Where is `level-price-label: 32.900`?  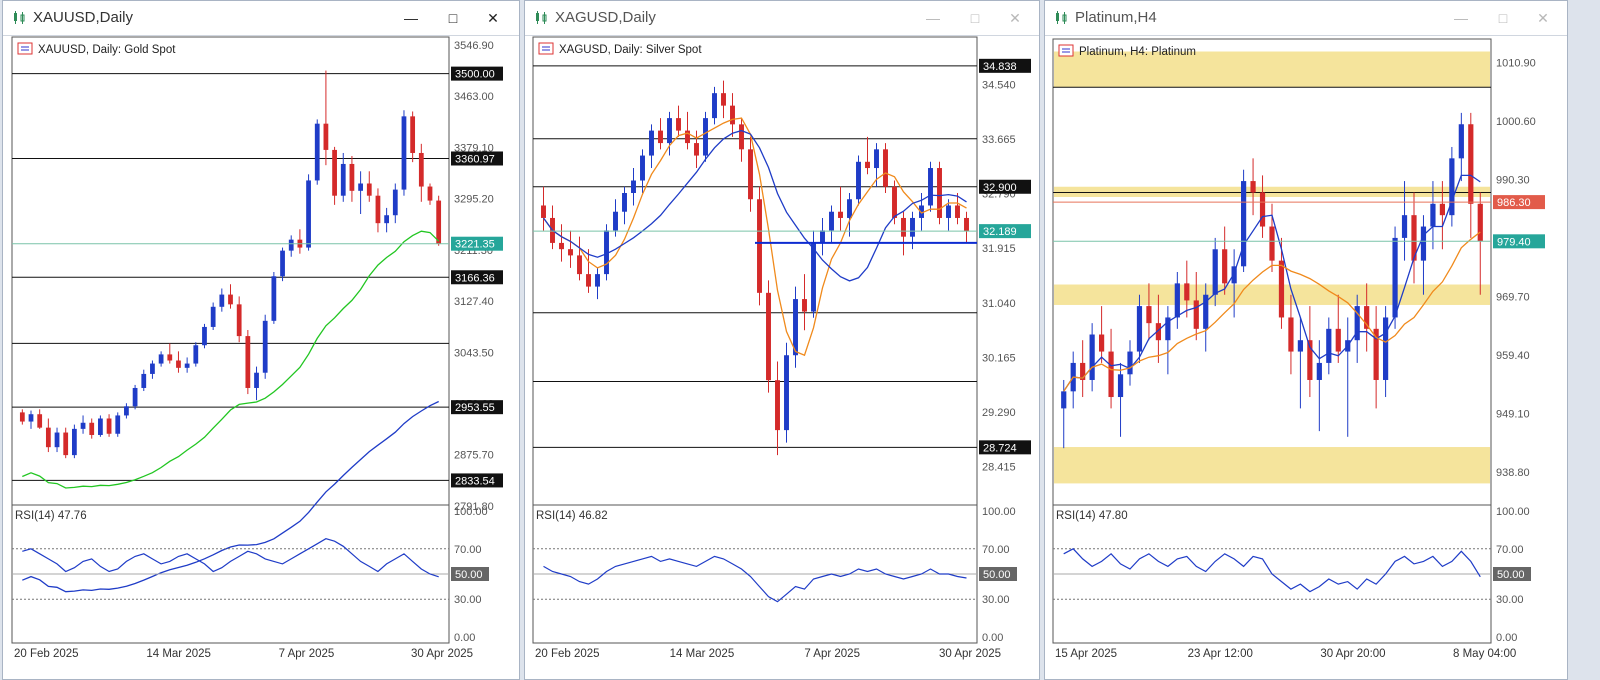
level-price-label: 32.900 is located at coordinates (1000, 188).